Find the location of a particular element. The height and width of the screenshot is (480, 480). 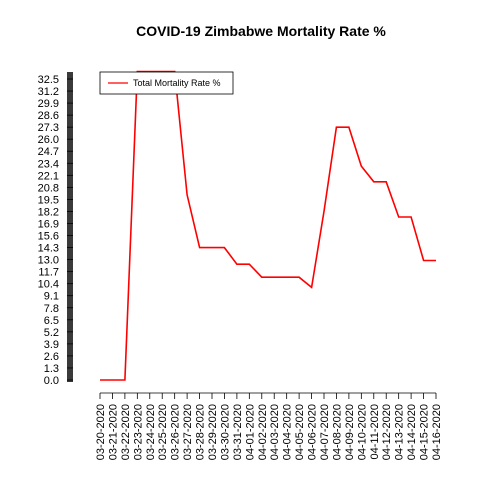

y-tick-label: 5.2 is located at coordinates (51, 333).